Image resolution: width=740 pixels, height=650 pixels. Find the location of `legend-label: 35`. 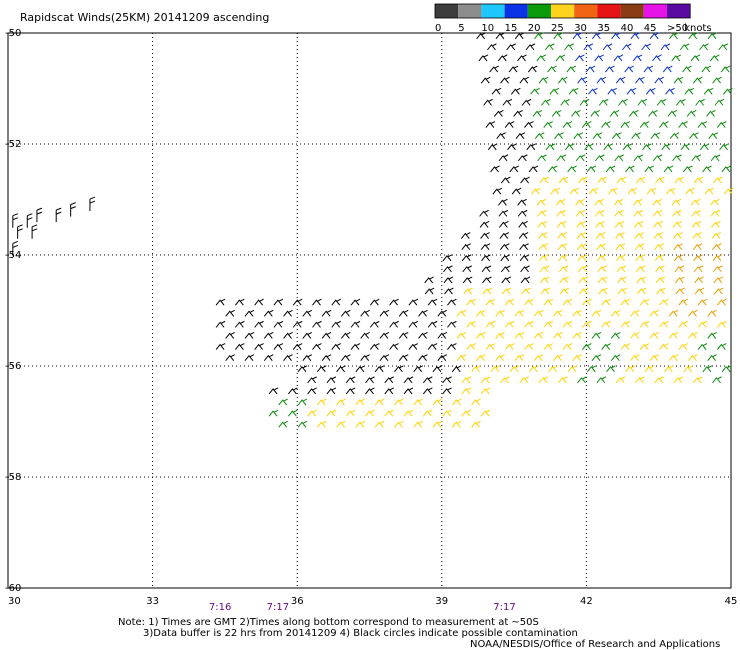

legend-label: 35 is located at coordinates (603, 28).